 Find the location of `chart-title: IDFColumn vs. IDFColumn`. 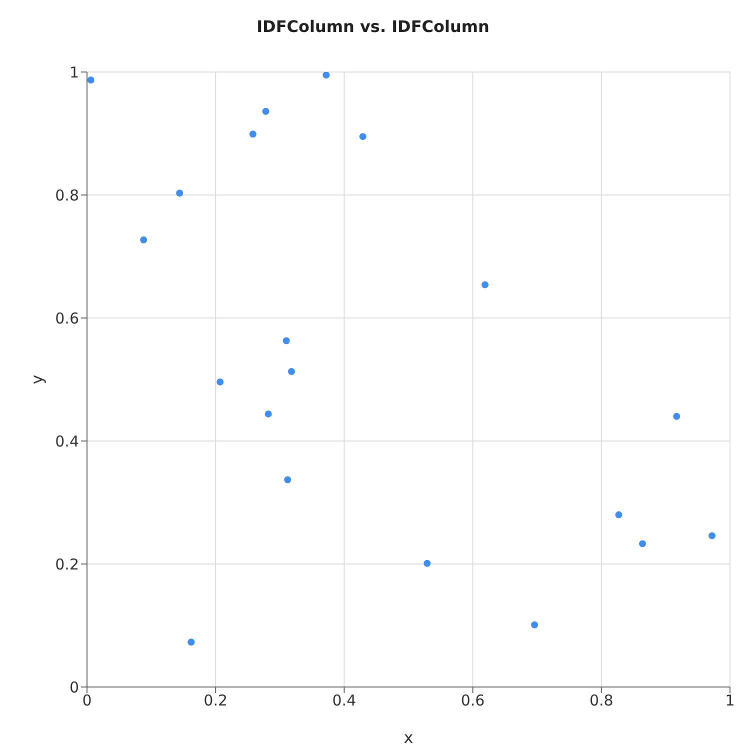

chart-title: IDFColumn vs. IDFColumn is located at coordinates (373, 27).